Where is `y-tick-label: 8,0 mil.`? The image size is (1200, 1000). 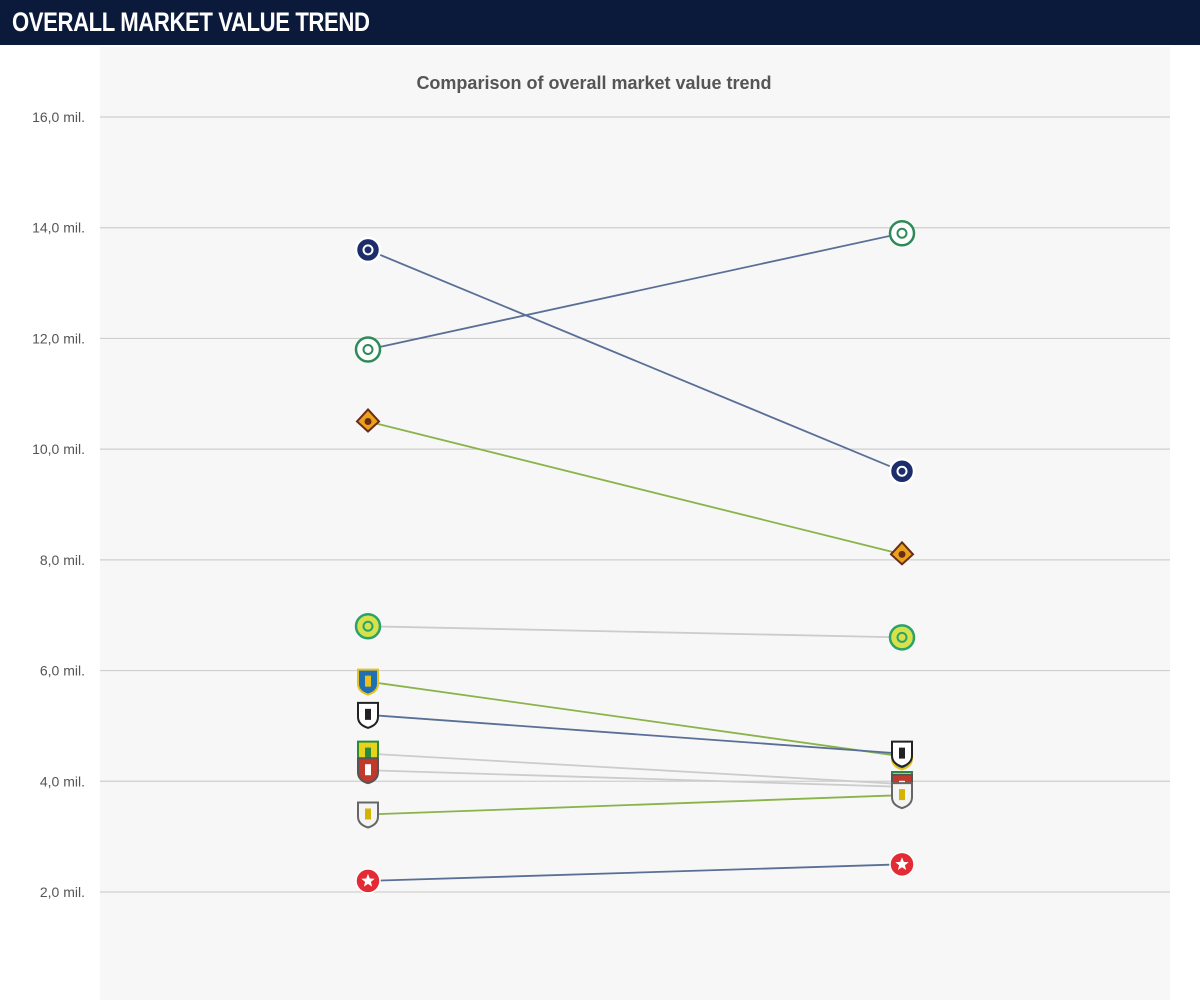 y-tick-label: 8,0 mil. is located at coordinates (62, 560).